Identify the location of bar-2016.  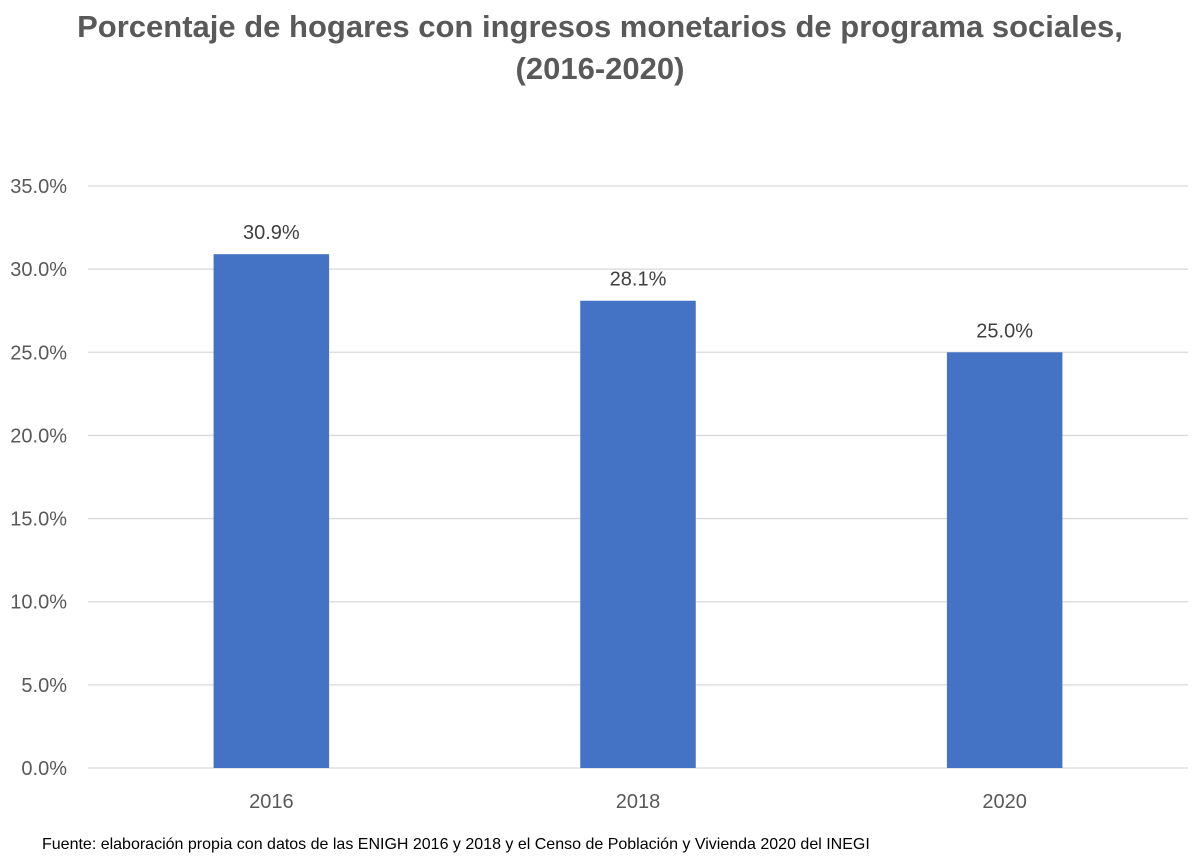
(271, 511).